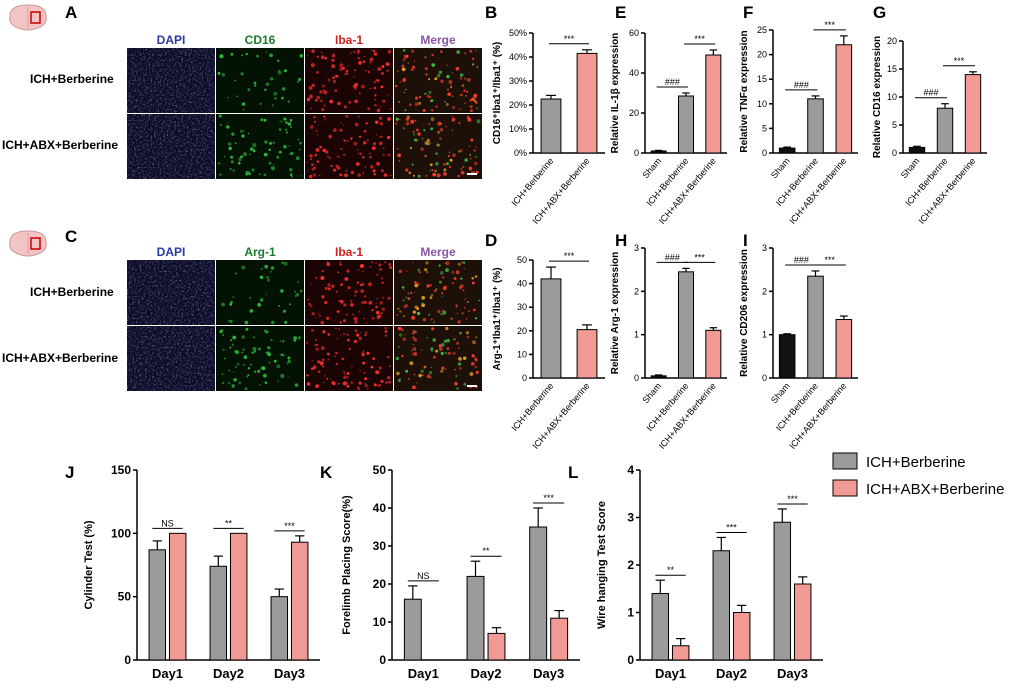 The width and height of the screenshot is (1020, 689). What do you see at coordinates (260, 358) in the screenshot?
I see `micrograph-bg` at bounding box center [260, 358].